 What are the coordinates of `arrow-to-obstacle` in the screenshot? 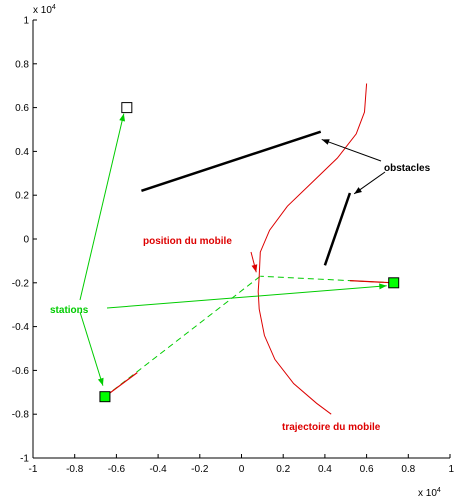 It's located at (351, 150).